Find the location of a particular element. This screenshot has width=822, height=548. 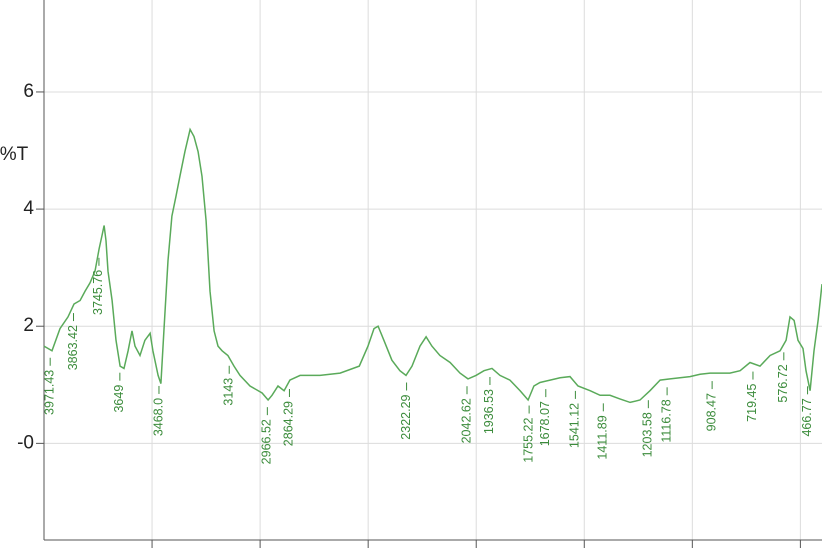

peak-label: 3468.0 is located at coordinates (158, 417).